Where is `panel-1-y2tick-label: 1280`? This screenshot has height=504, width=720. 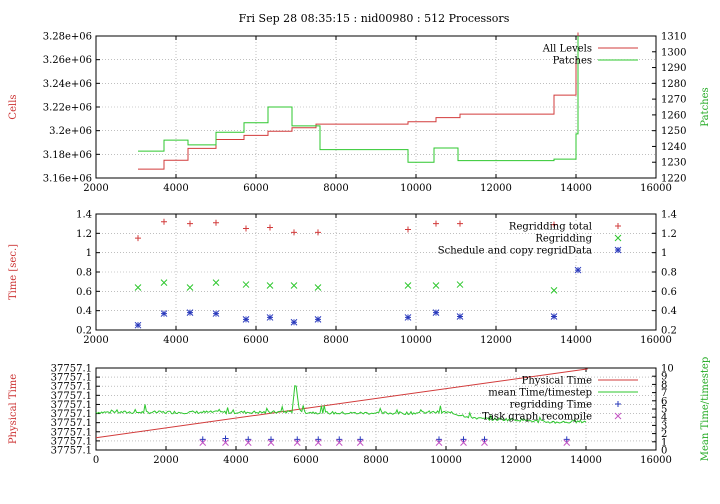
panel-1-y2tick-label: 1280 is located at coordinates (673, 84).